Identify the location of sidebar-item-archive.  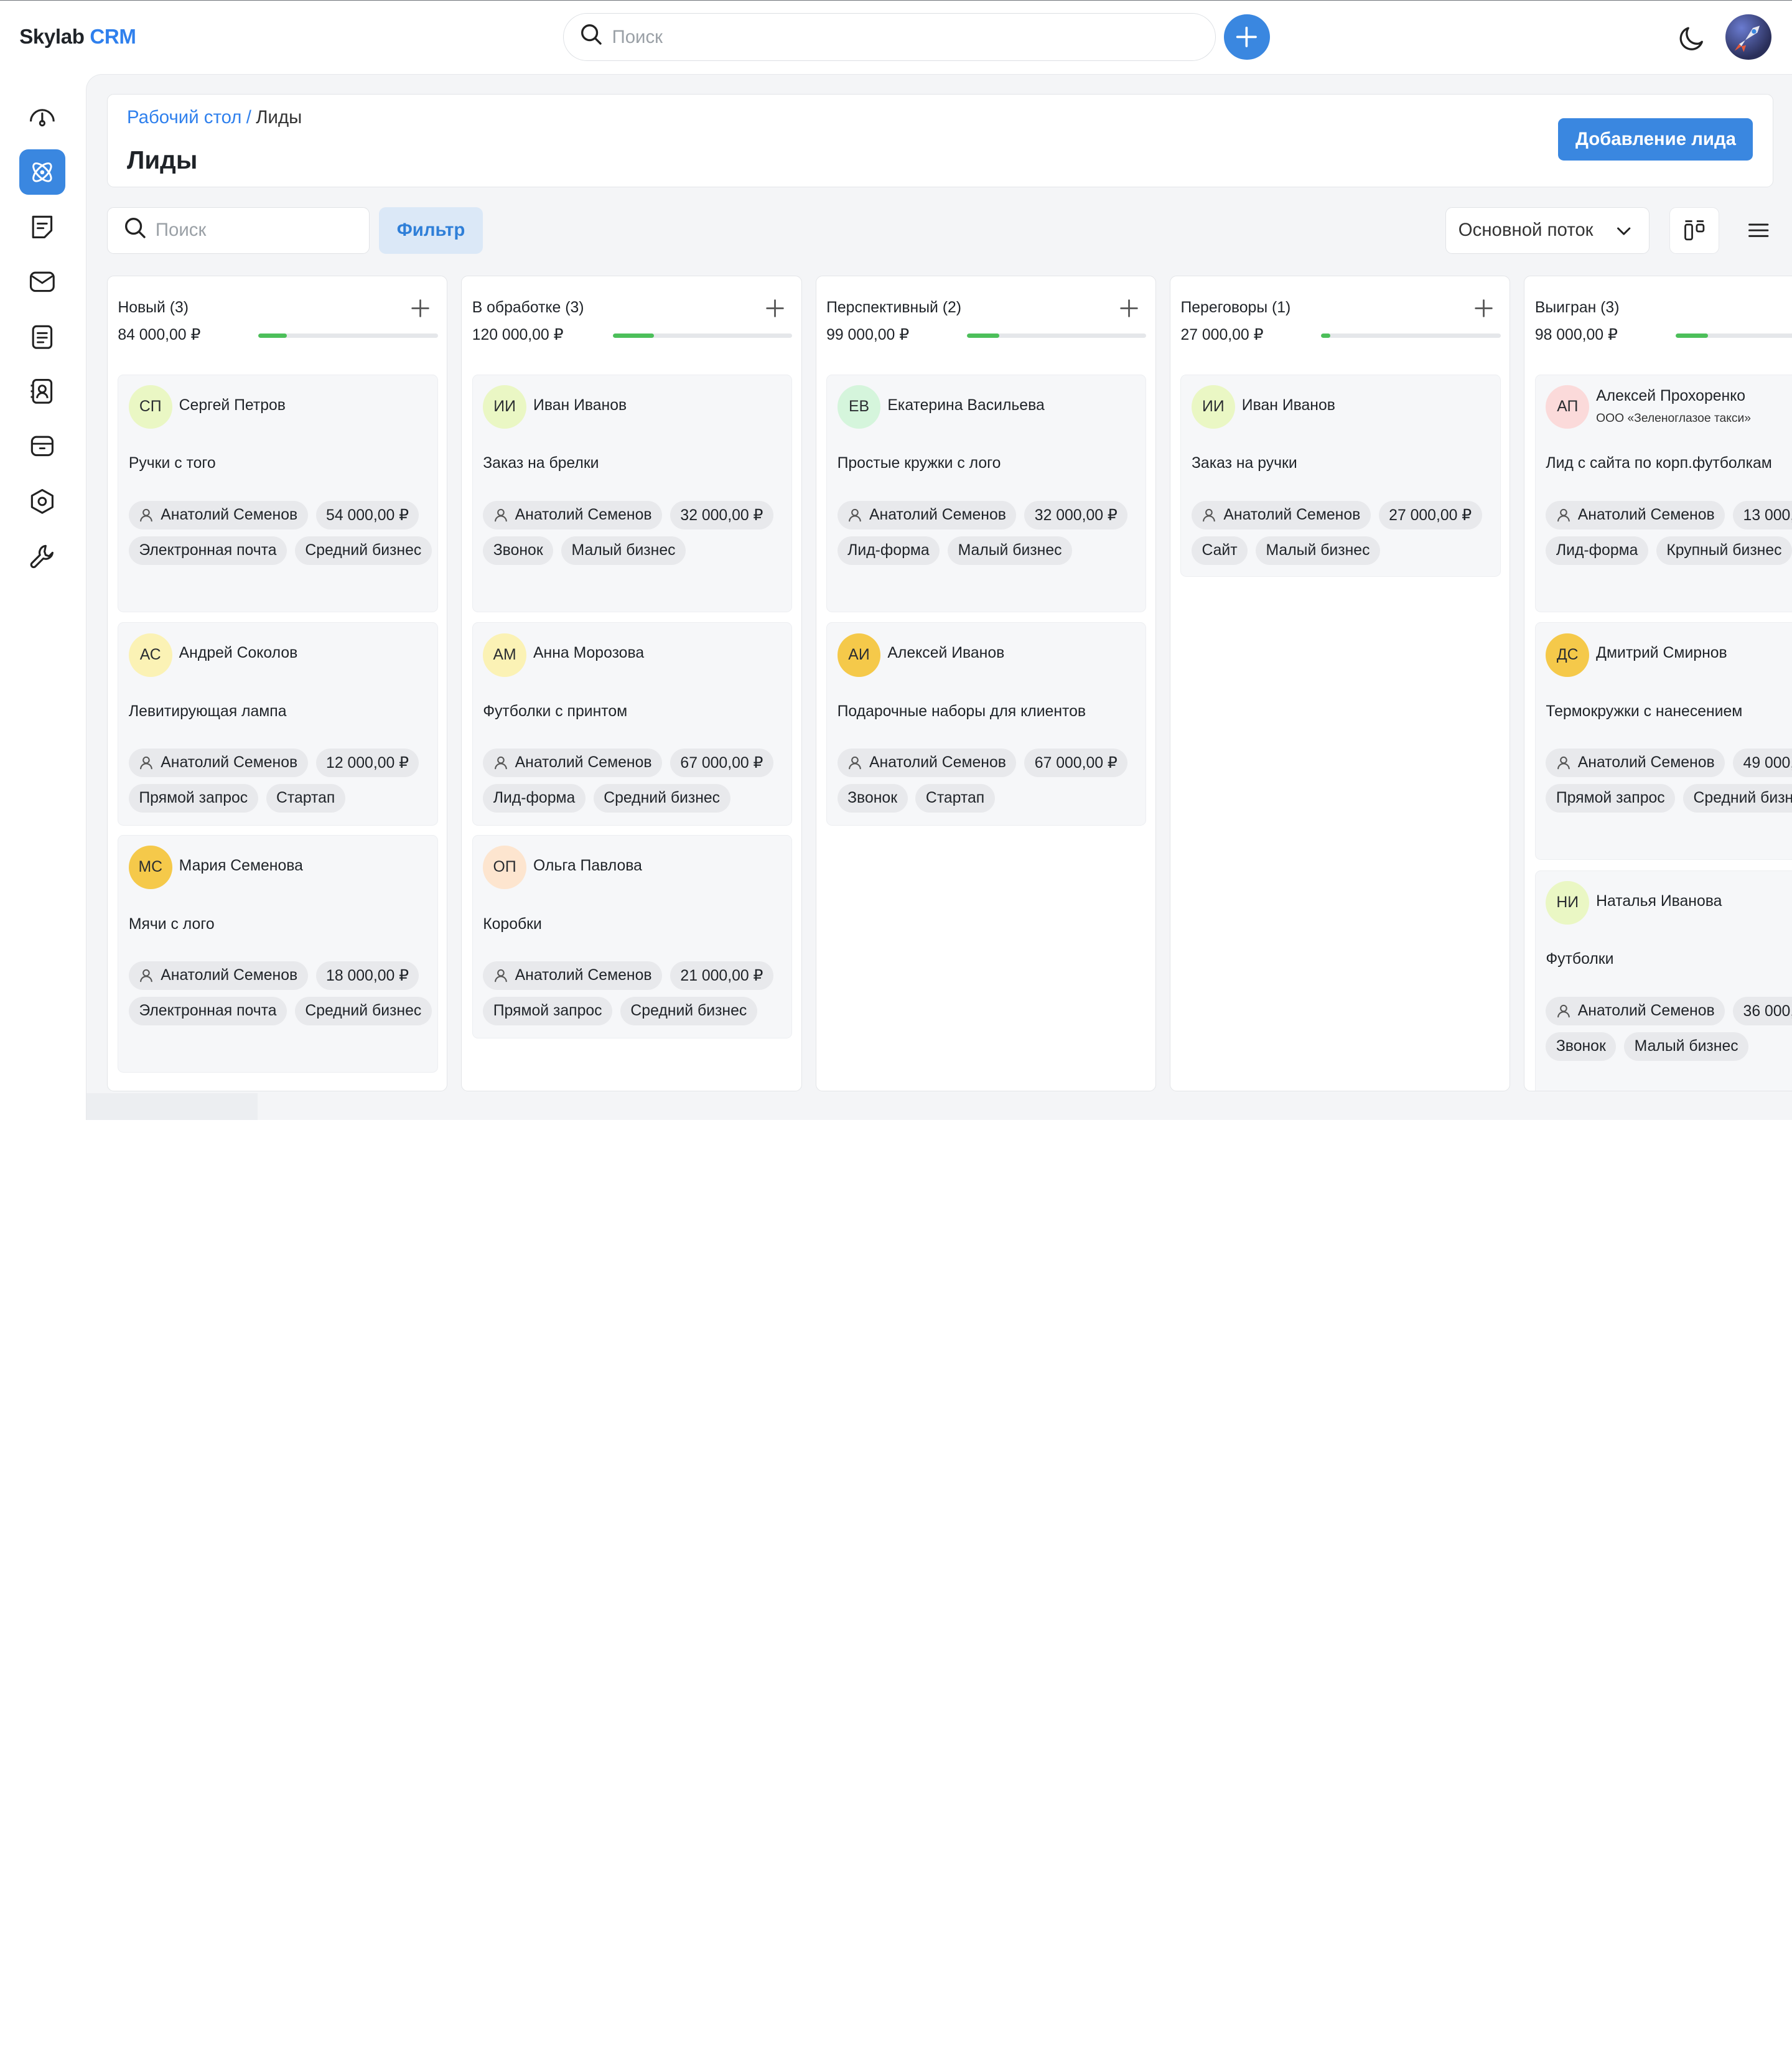
(42, 446).